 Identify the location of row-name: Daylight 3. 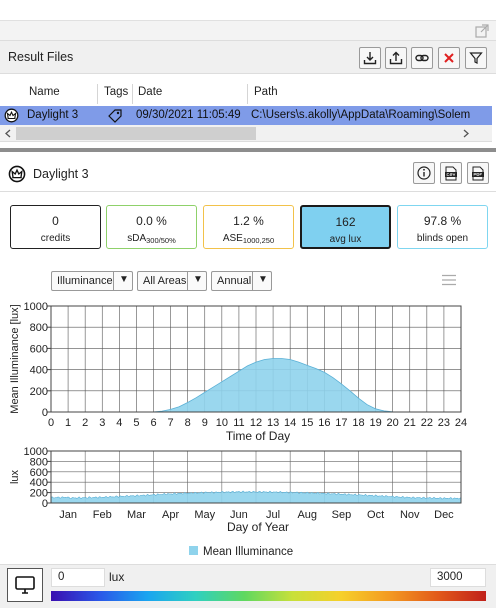
(53, 115).